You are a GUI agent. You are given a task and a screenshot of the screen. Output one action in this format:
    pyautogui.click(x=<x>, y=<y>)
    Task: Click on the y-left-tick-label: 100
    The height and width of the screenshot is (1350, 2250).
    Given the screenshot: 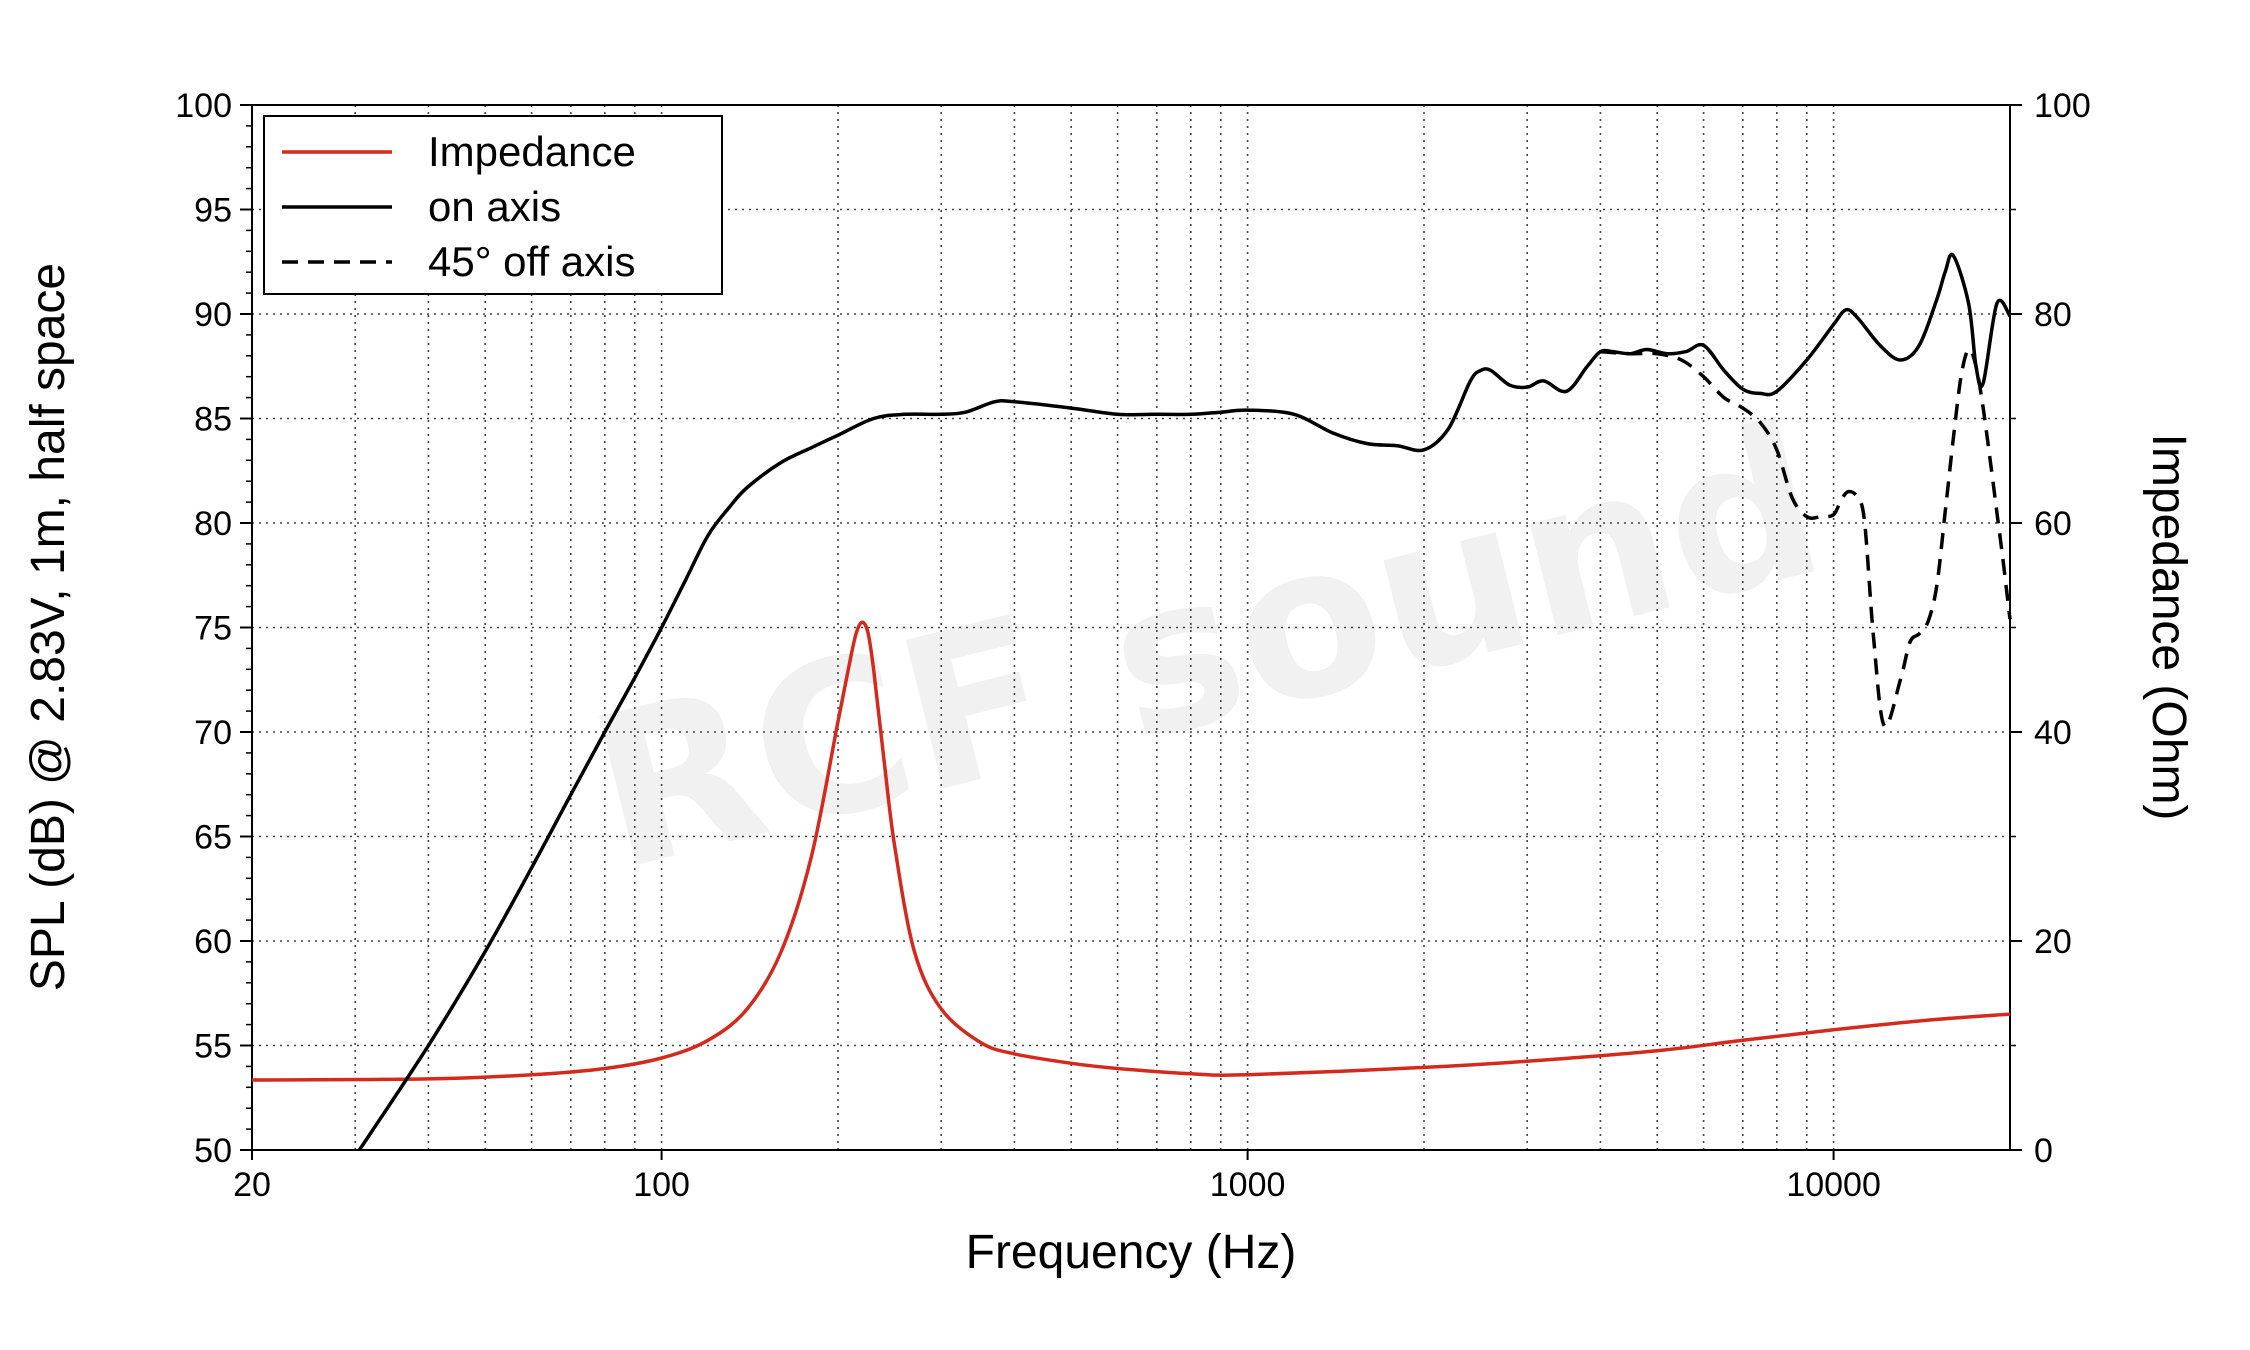 What is the action you would take?
    pyautogui.click(x=203, y=106)
    